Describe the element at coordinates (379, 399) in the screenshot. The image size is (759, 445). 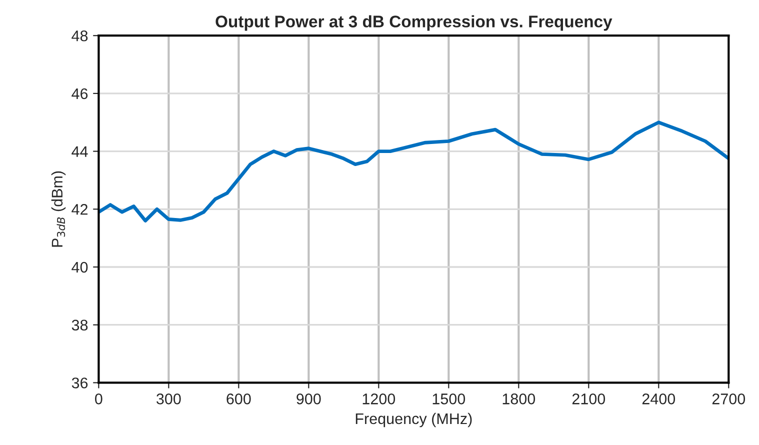
I see `x-tick-label: 1200` at that location.